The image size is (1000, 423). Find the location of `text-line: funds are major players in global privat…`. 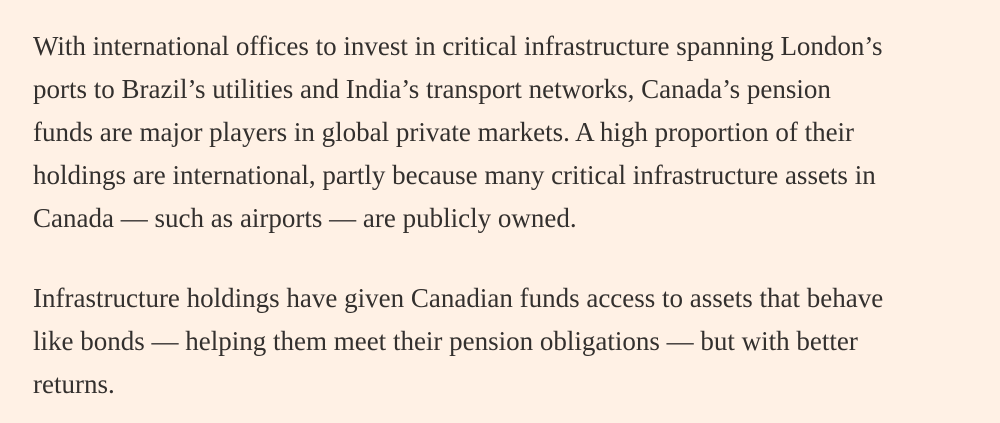

text-line: funds are major players in global privat… is located at coordinates (444, 132).